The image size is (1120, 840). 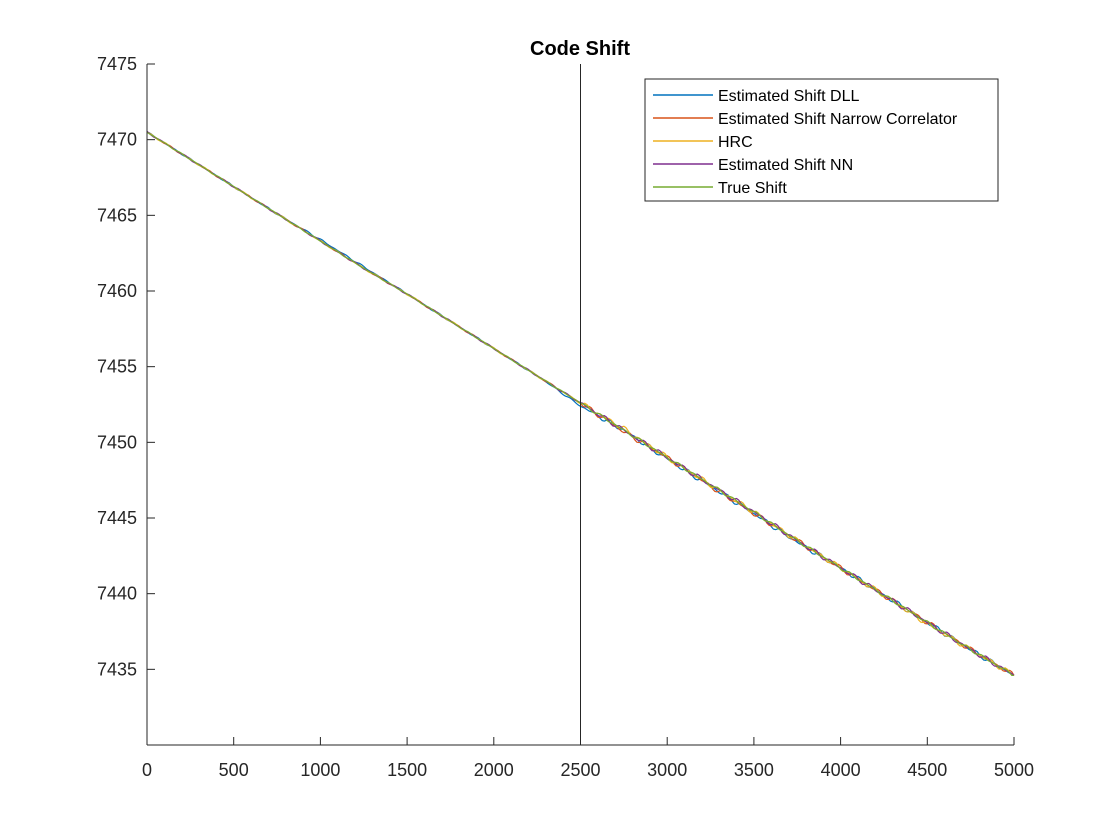 What do you see at coordinates (117, 594) in the screenshot?
I see `y-tick-label-7440: 7440` at bounding box center [117, 594].